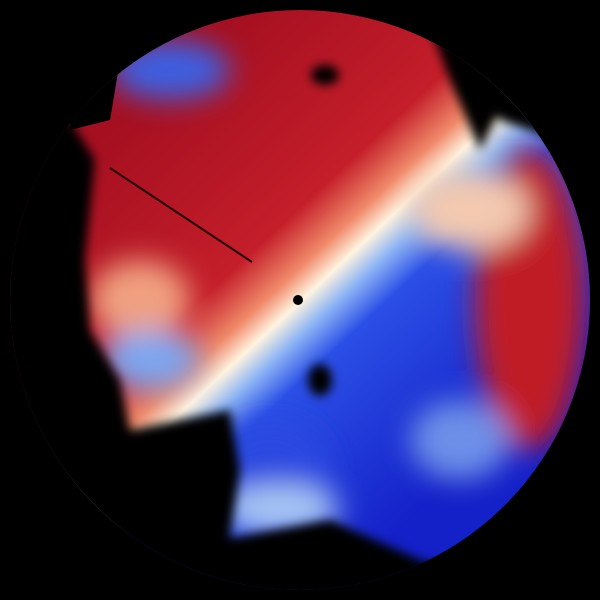  I want to click on radar-site, so click(298, 300).